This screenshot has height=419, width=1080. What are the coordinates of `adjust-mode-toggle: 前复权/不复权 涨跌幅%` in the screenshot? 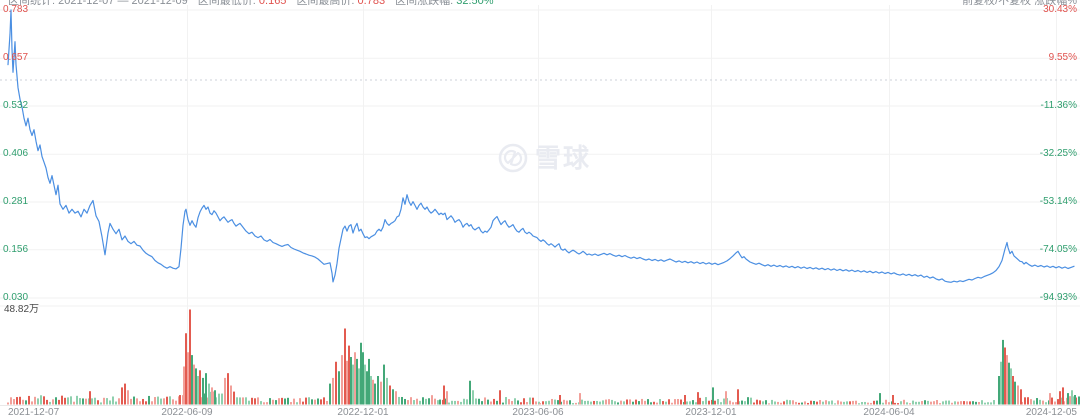 It's located at (947, 2).